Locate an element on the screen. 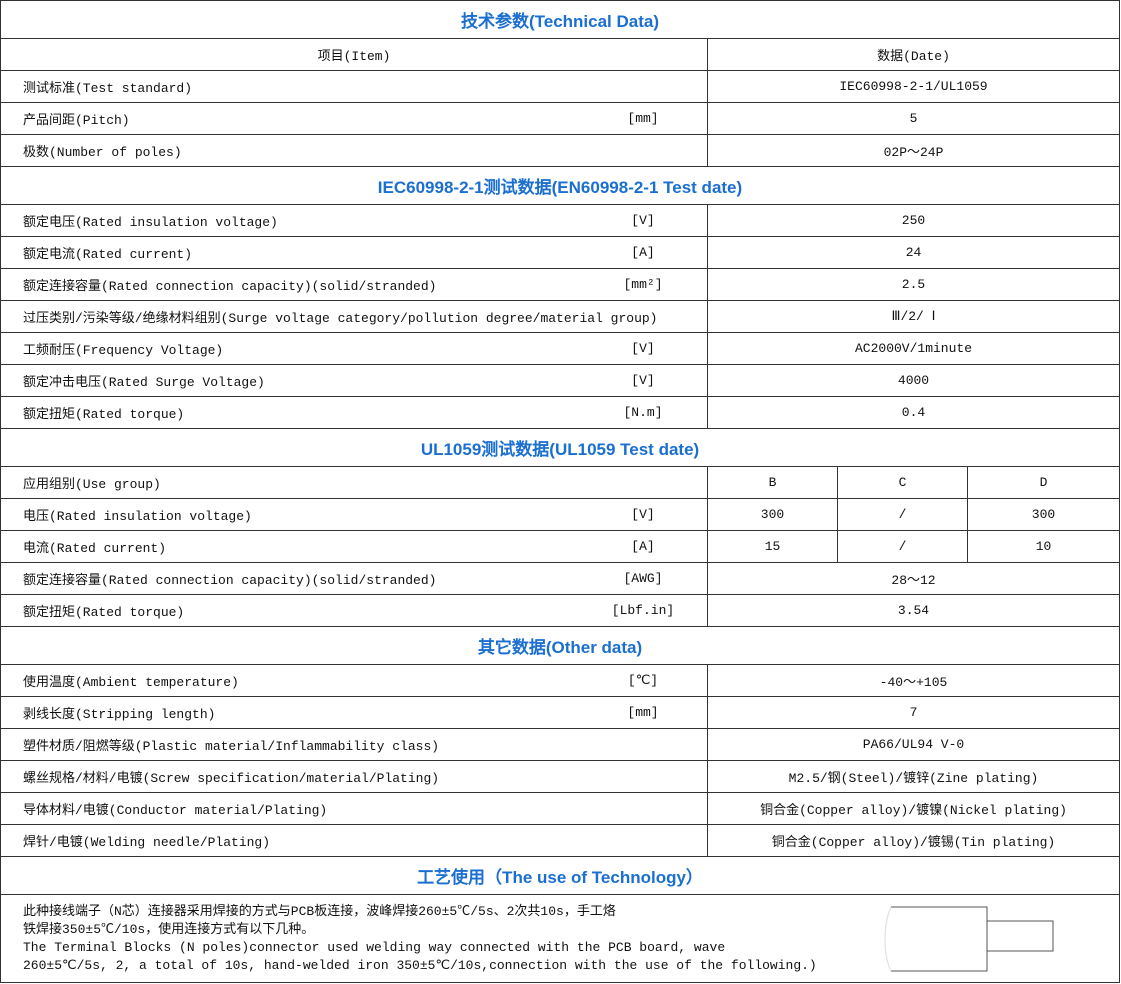 The image size is (1121, 984). row-value: 4000 is located at coordinates (913, 380).